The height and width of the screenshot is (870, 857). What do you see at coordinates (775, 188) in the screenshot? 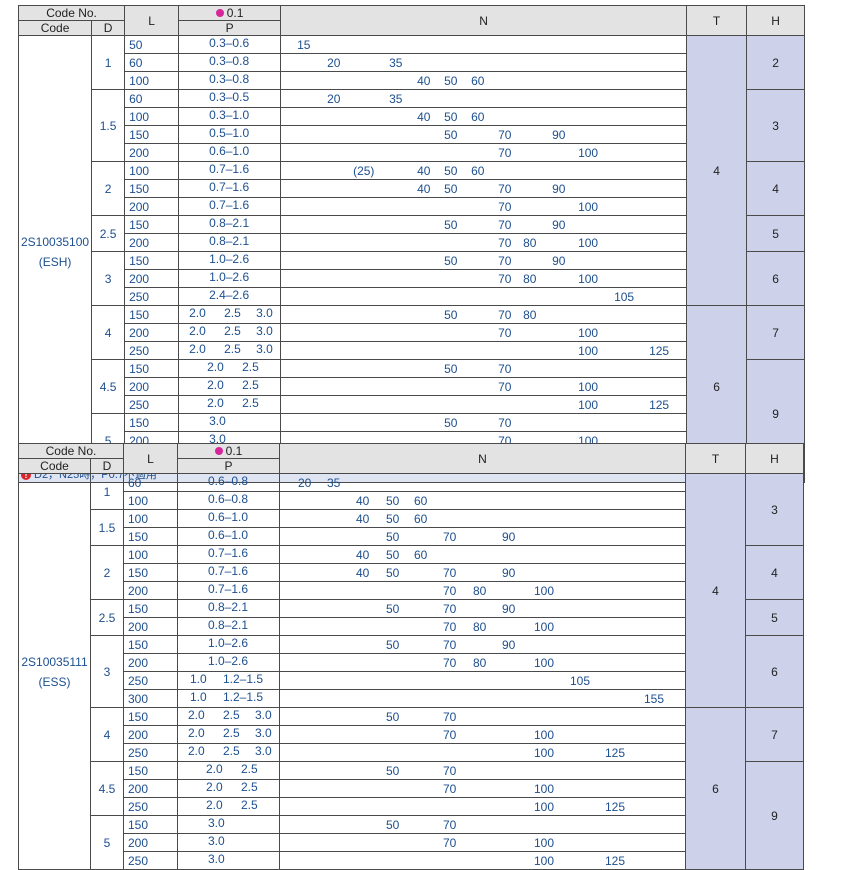
I see `h-value: 4` at bounding box center [775, 188].